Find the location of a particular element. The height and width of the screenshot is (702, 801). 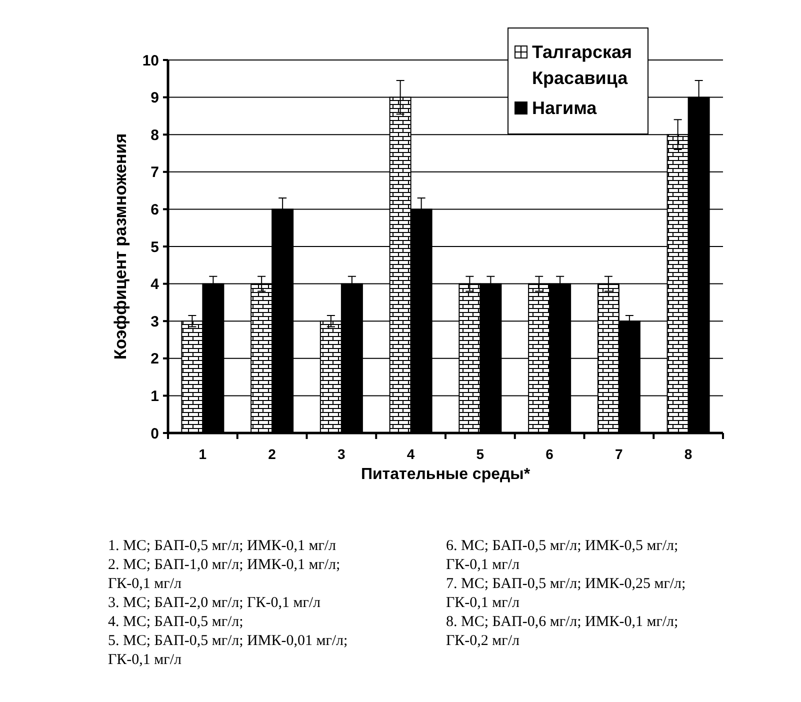

text: 1. МС; БАП-0,5 мг/л; ИМК-0,1 мг/л is located at coordinates (222, 546).